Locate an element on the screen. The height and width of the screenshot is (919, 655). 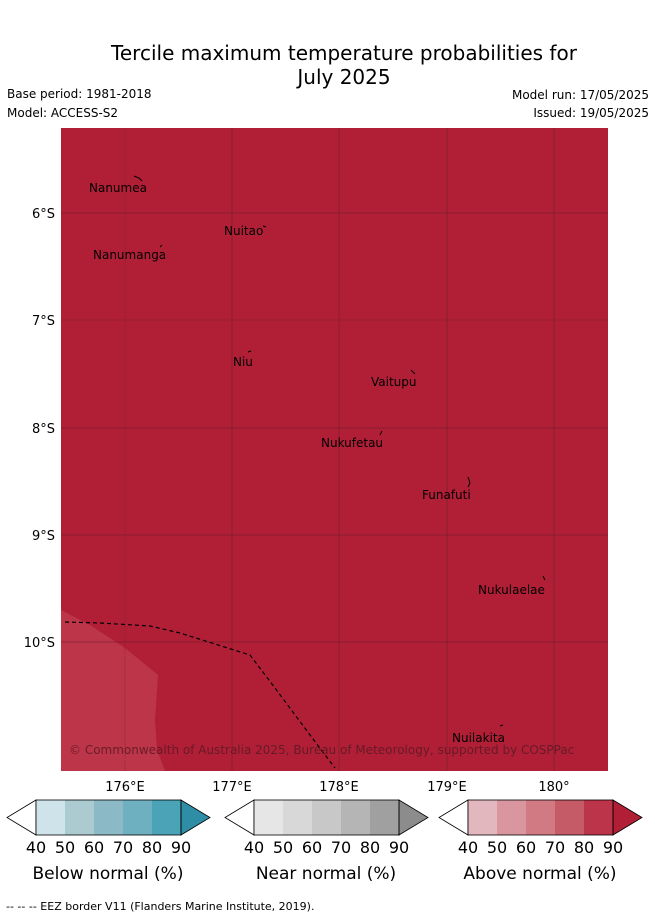
place-label-nukufetau: Nukufetau is located at coordinates (352, 443).